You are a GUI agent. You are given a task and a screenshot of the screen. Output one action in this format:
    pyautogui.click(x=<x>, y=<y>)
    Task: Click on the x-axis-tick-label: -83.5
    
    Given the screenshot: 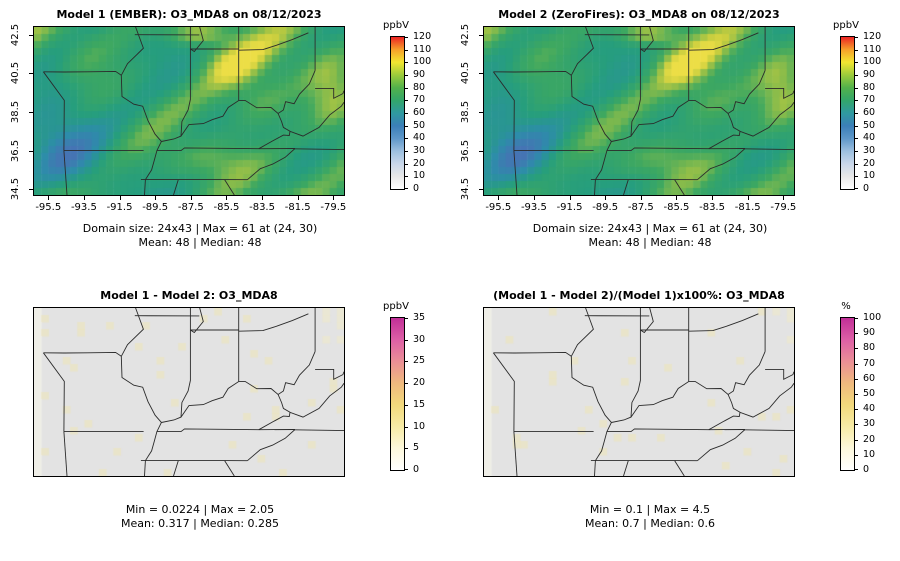 What is the action you would take?
    pyautogui.click(x=262, y=207)
    